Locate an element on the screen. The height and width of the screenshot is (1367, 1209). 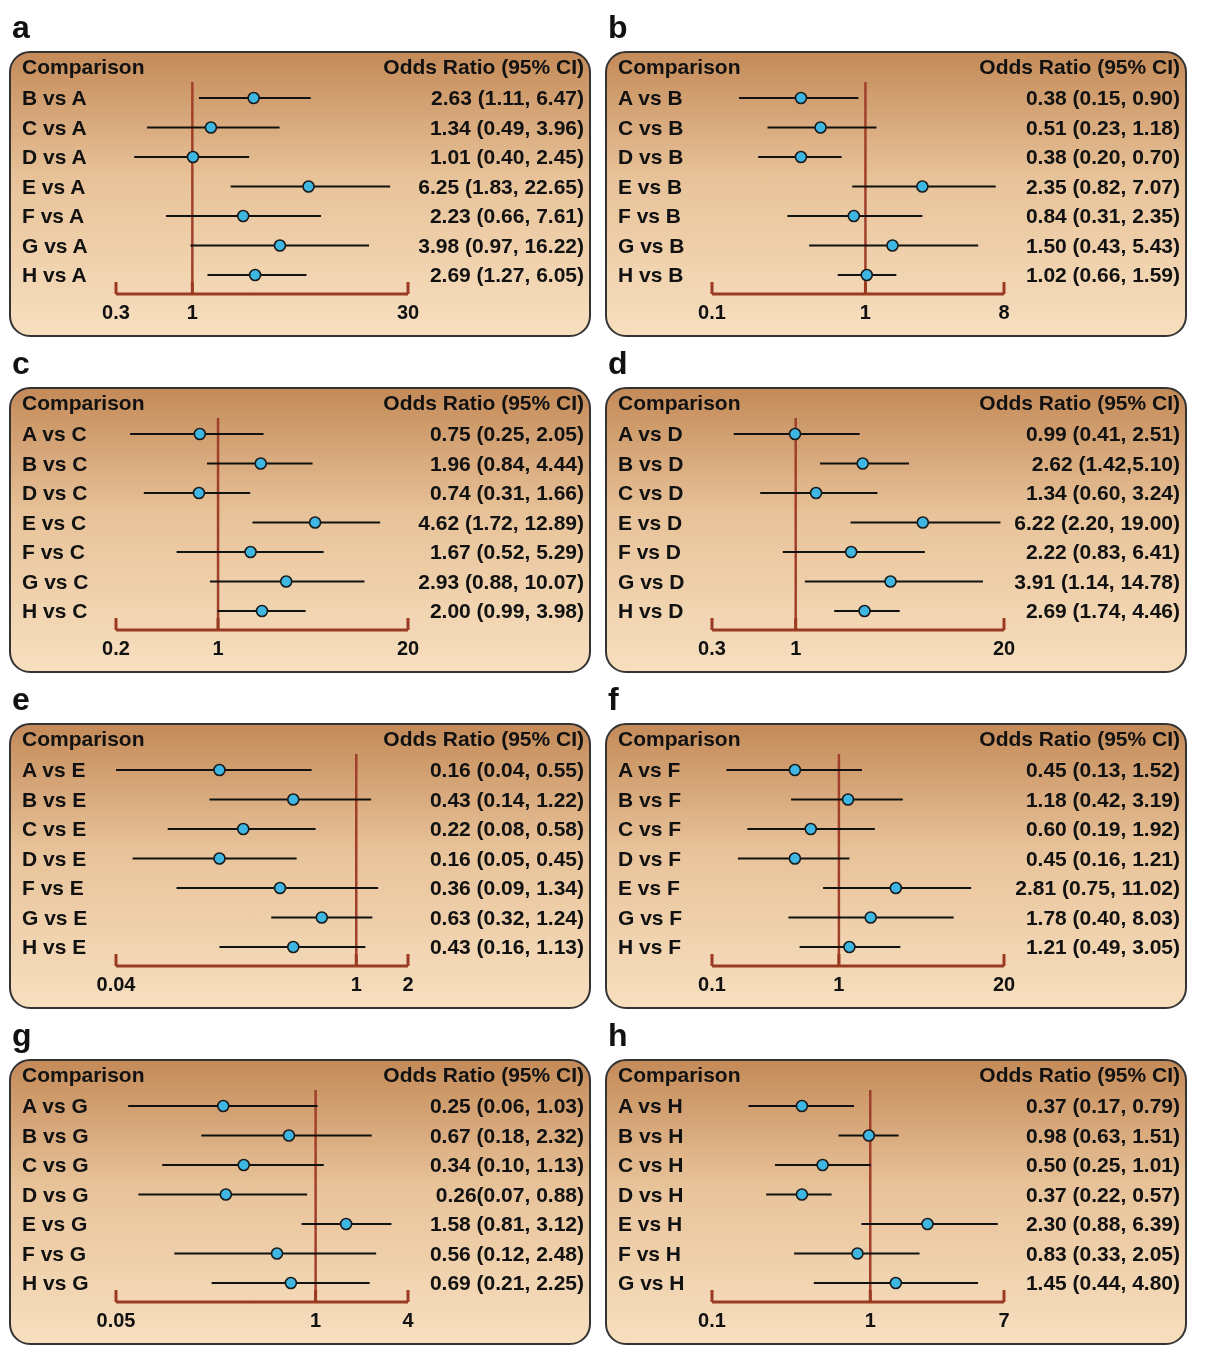
data-label: 0.98 (0.63, 1.51) is located at coordinates (1102, 1135).